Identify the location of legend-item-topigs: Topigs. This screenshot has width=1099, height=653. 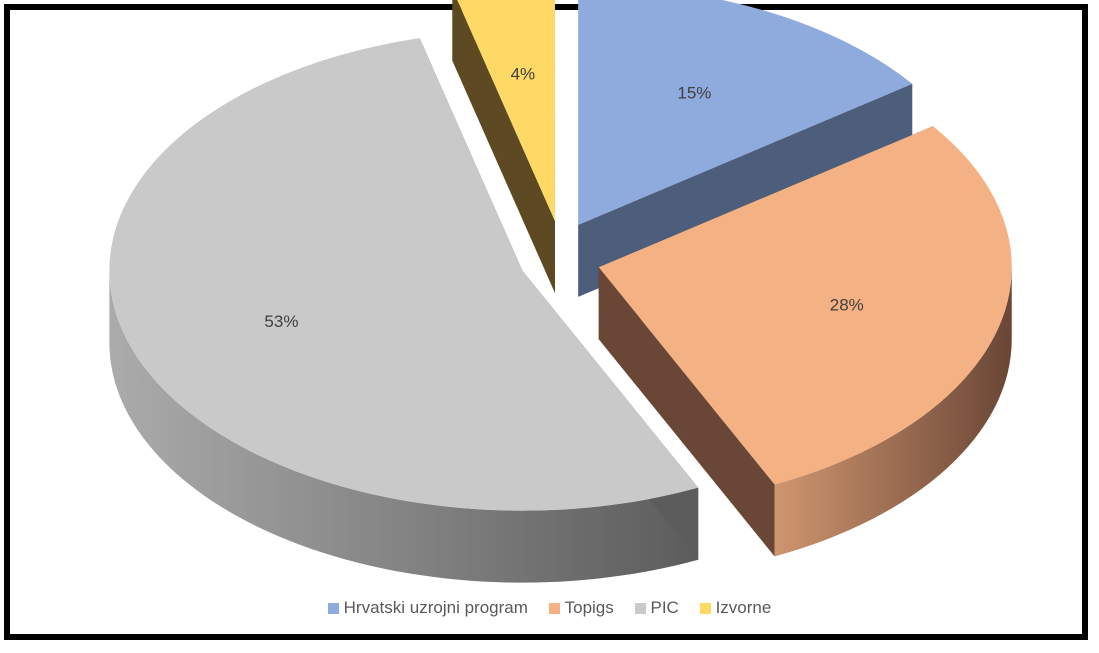
(581, 608).